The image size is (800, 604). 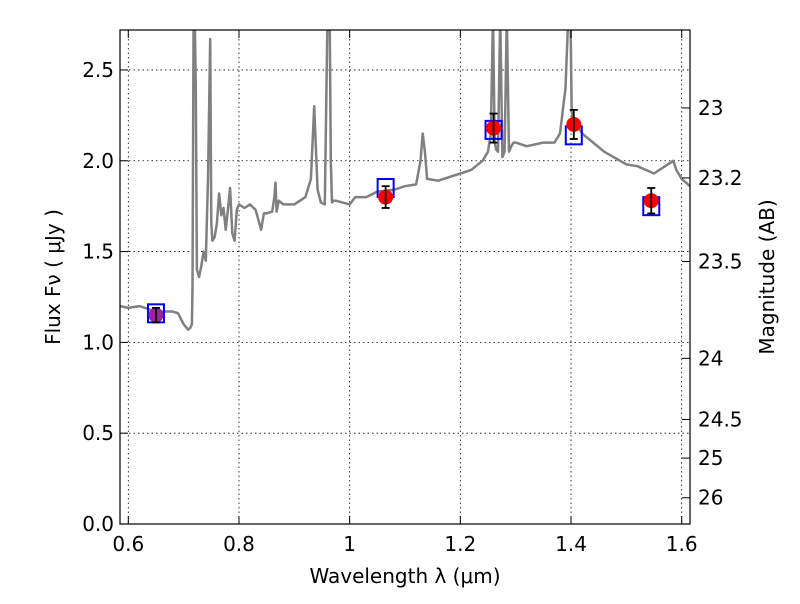 I want to click on x-axis-label: Wavelength λ (μm), so click(x=404, y=576).